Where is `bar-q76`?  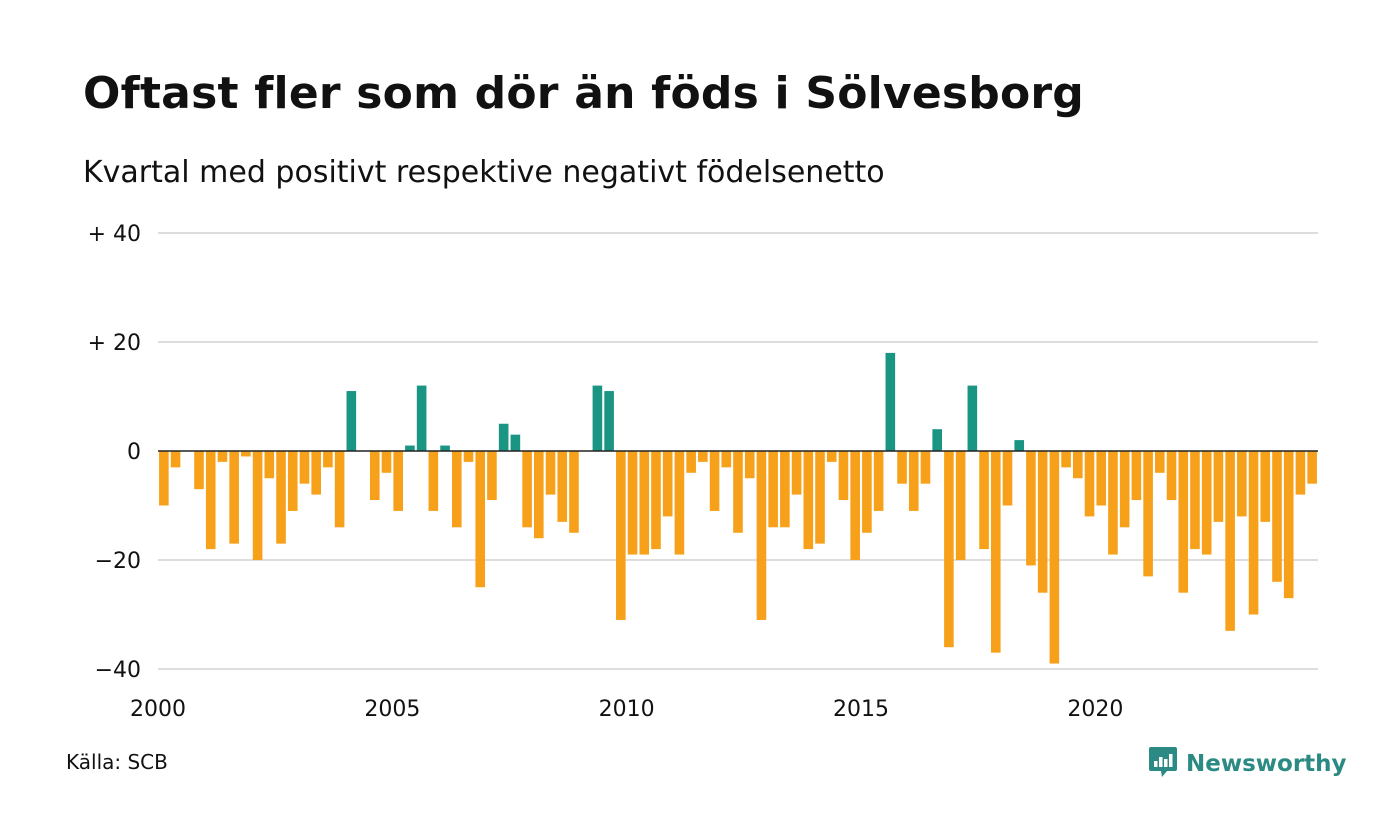
bar-q76 is located at coordinates (1042, 522).